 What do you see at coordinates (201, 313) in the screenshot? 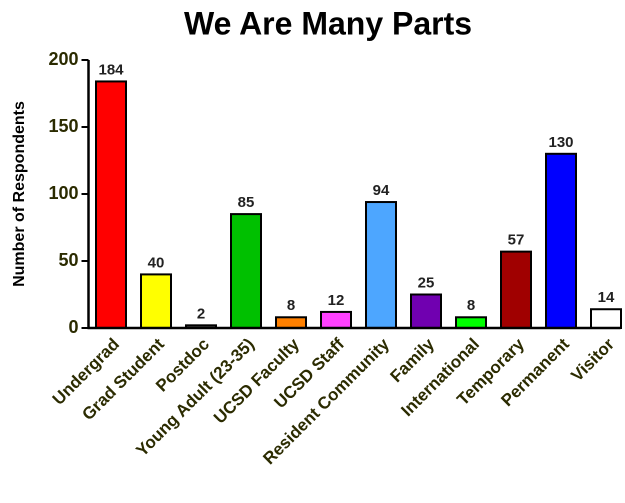
I see `value-label: 2` at bounding box center [201, 313].